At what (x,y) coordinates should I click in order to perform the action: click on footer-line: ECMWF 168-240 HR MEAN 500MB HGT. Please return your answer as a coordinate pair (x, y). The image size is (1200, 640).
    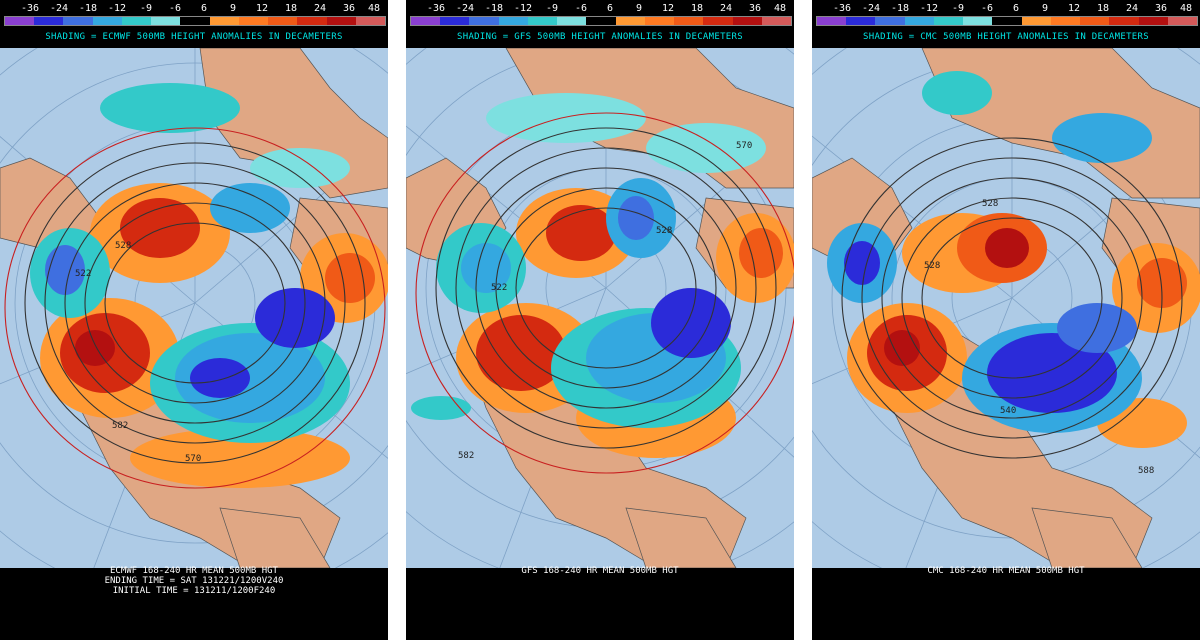
    Looking at the image, I should click on (194, 571).